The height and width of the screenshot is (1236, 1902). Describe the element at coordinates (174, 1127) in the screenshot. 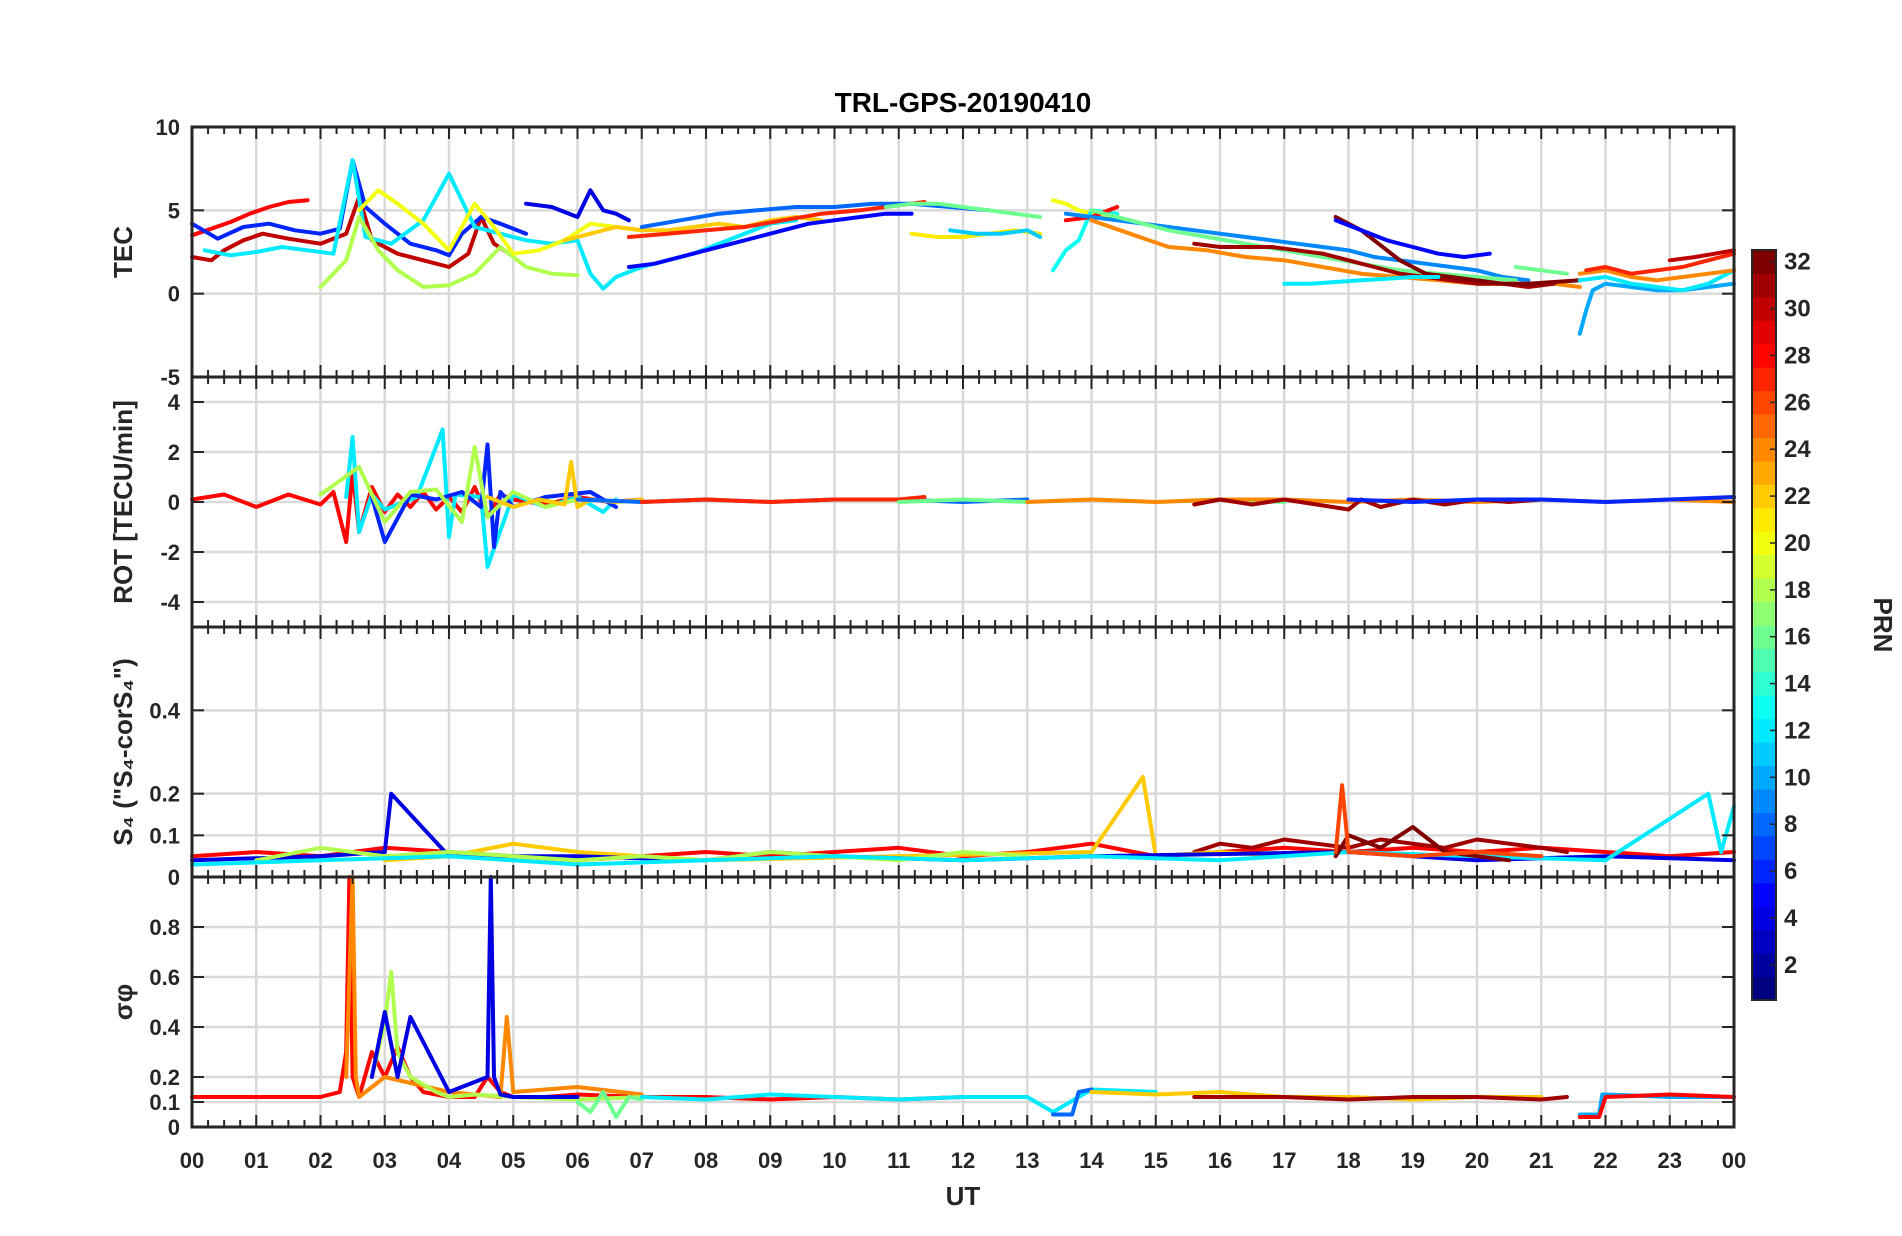

I see `panel-4-y-tick-label: 0` at that location.